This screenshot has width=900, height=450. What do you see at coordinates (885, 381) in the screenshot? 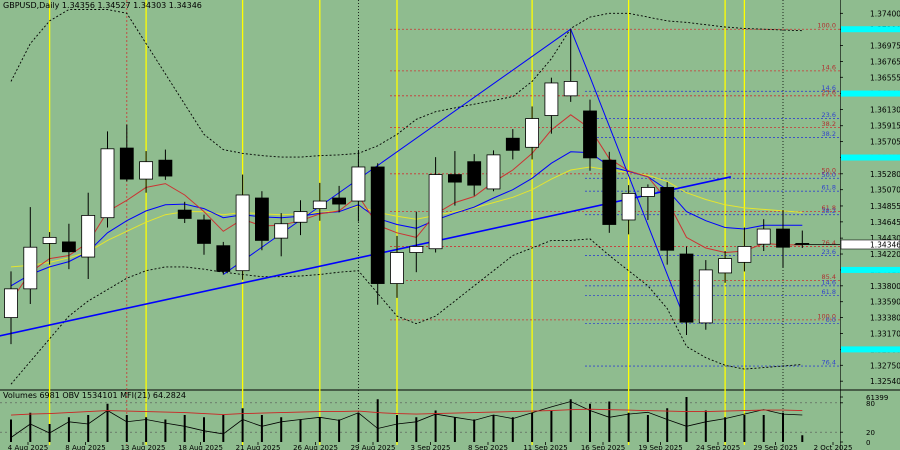
I see `price-tick-label: 1.32540` at bounding box center [885, 381].